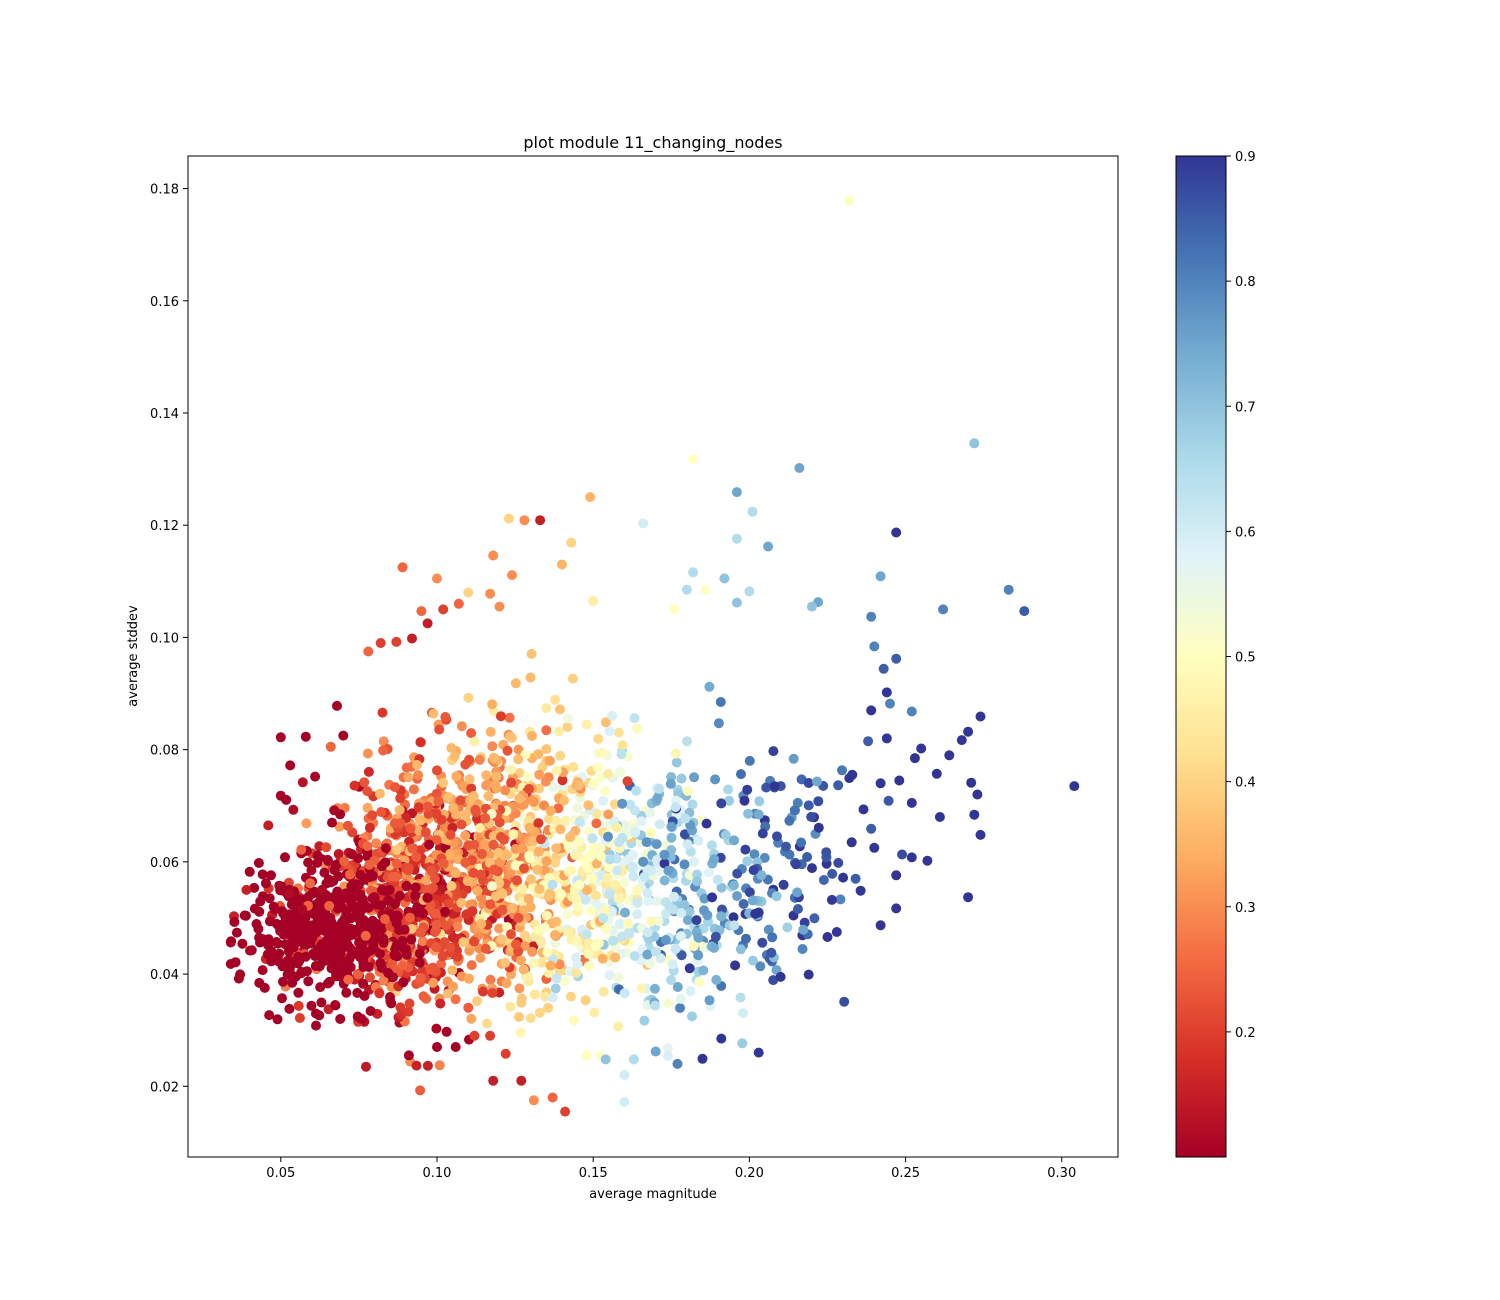 The width and height of the screenshot is (1500, 1300). I want to click on y-tick-label: 0.06, so click(164, 863).